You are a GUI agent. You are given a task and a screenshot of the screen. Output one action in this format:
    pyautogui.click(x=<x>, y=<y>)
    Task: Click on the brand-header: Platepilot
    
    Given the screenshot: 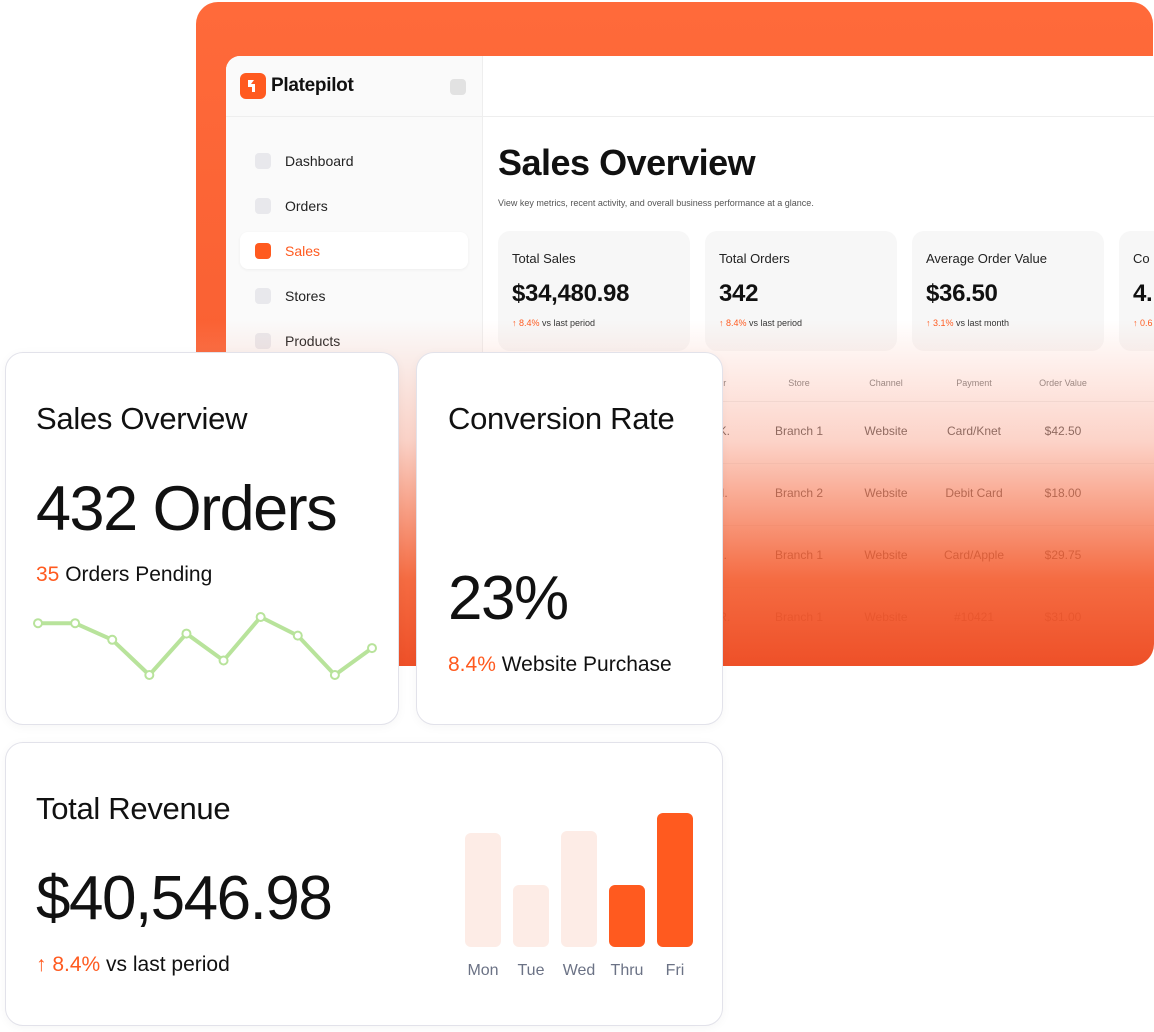 What is the action you would take?
    pyautogui.click(x=354, y=86)
    